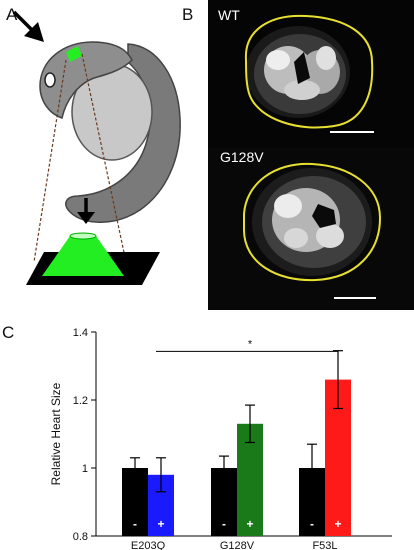 The width and height of the screenshot is (414, 550). Describe the element at coordinates (242, 157) in the screenshot. I see `micrograph-label-g128v: G128V` at that location.